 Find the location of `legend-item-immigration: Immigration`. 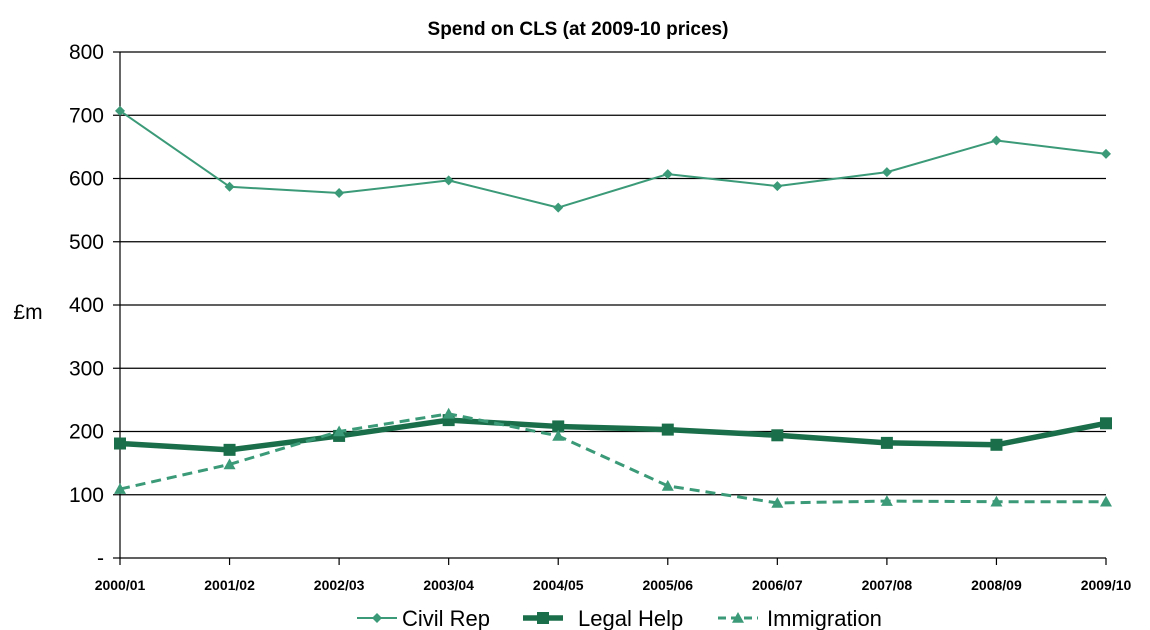

legend-item-immigration: Immigration is located at coordinates (800, 618).